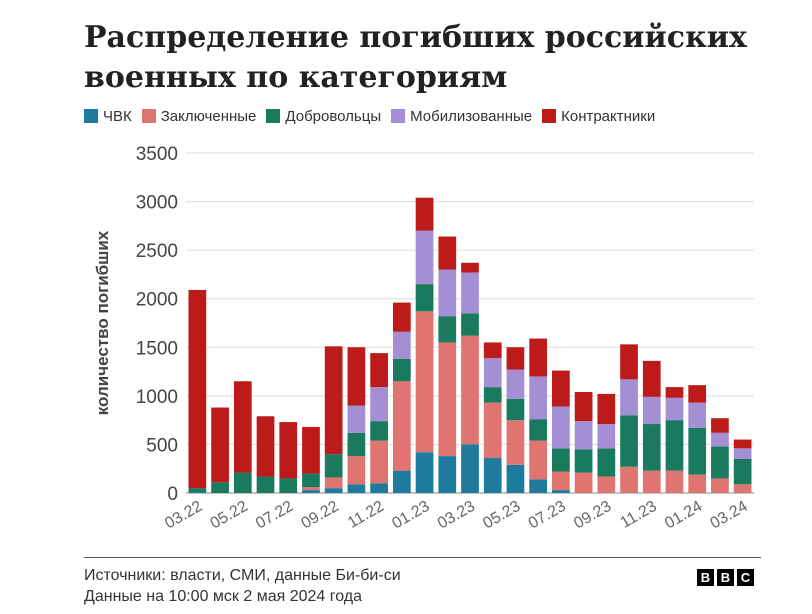 Image resolution: width=812 pixels, height=614 pixels. What do you see at coordinates (91, 116) in the screenshot?
I see `legend-swatch-pmc` at bounding box center [91, 116].